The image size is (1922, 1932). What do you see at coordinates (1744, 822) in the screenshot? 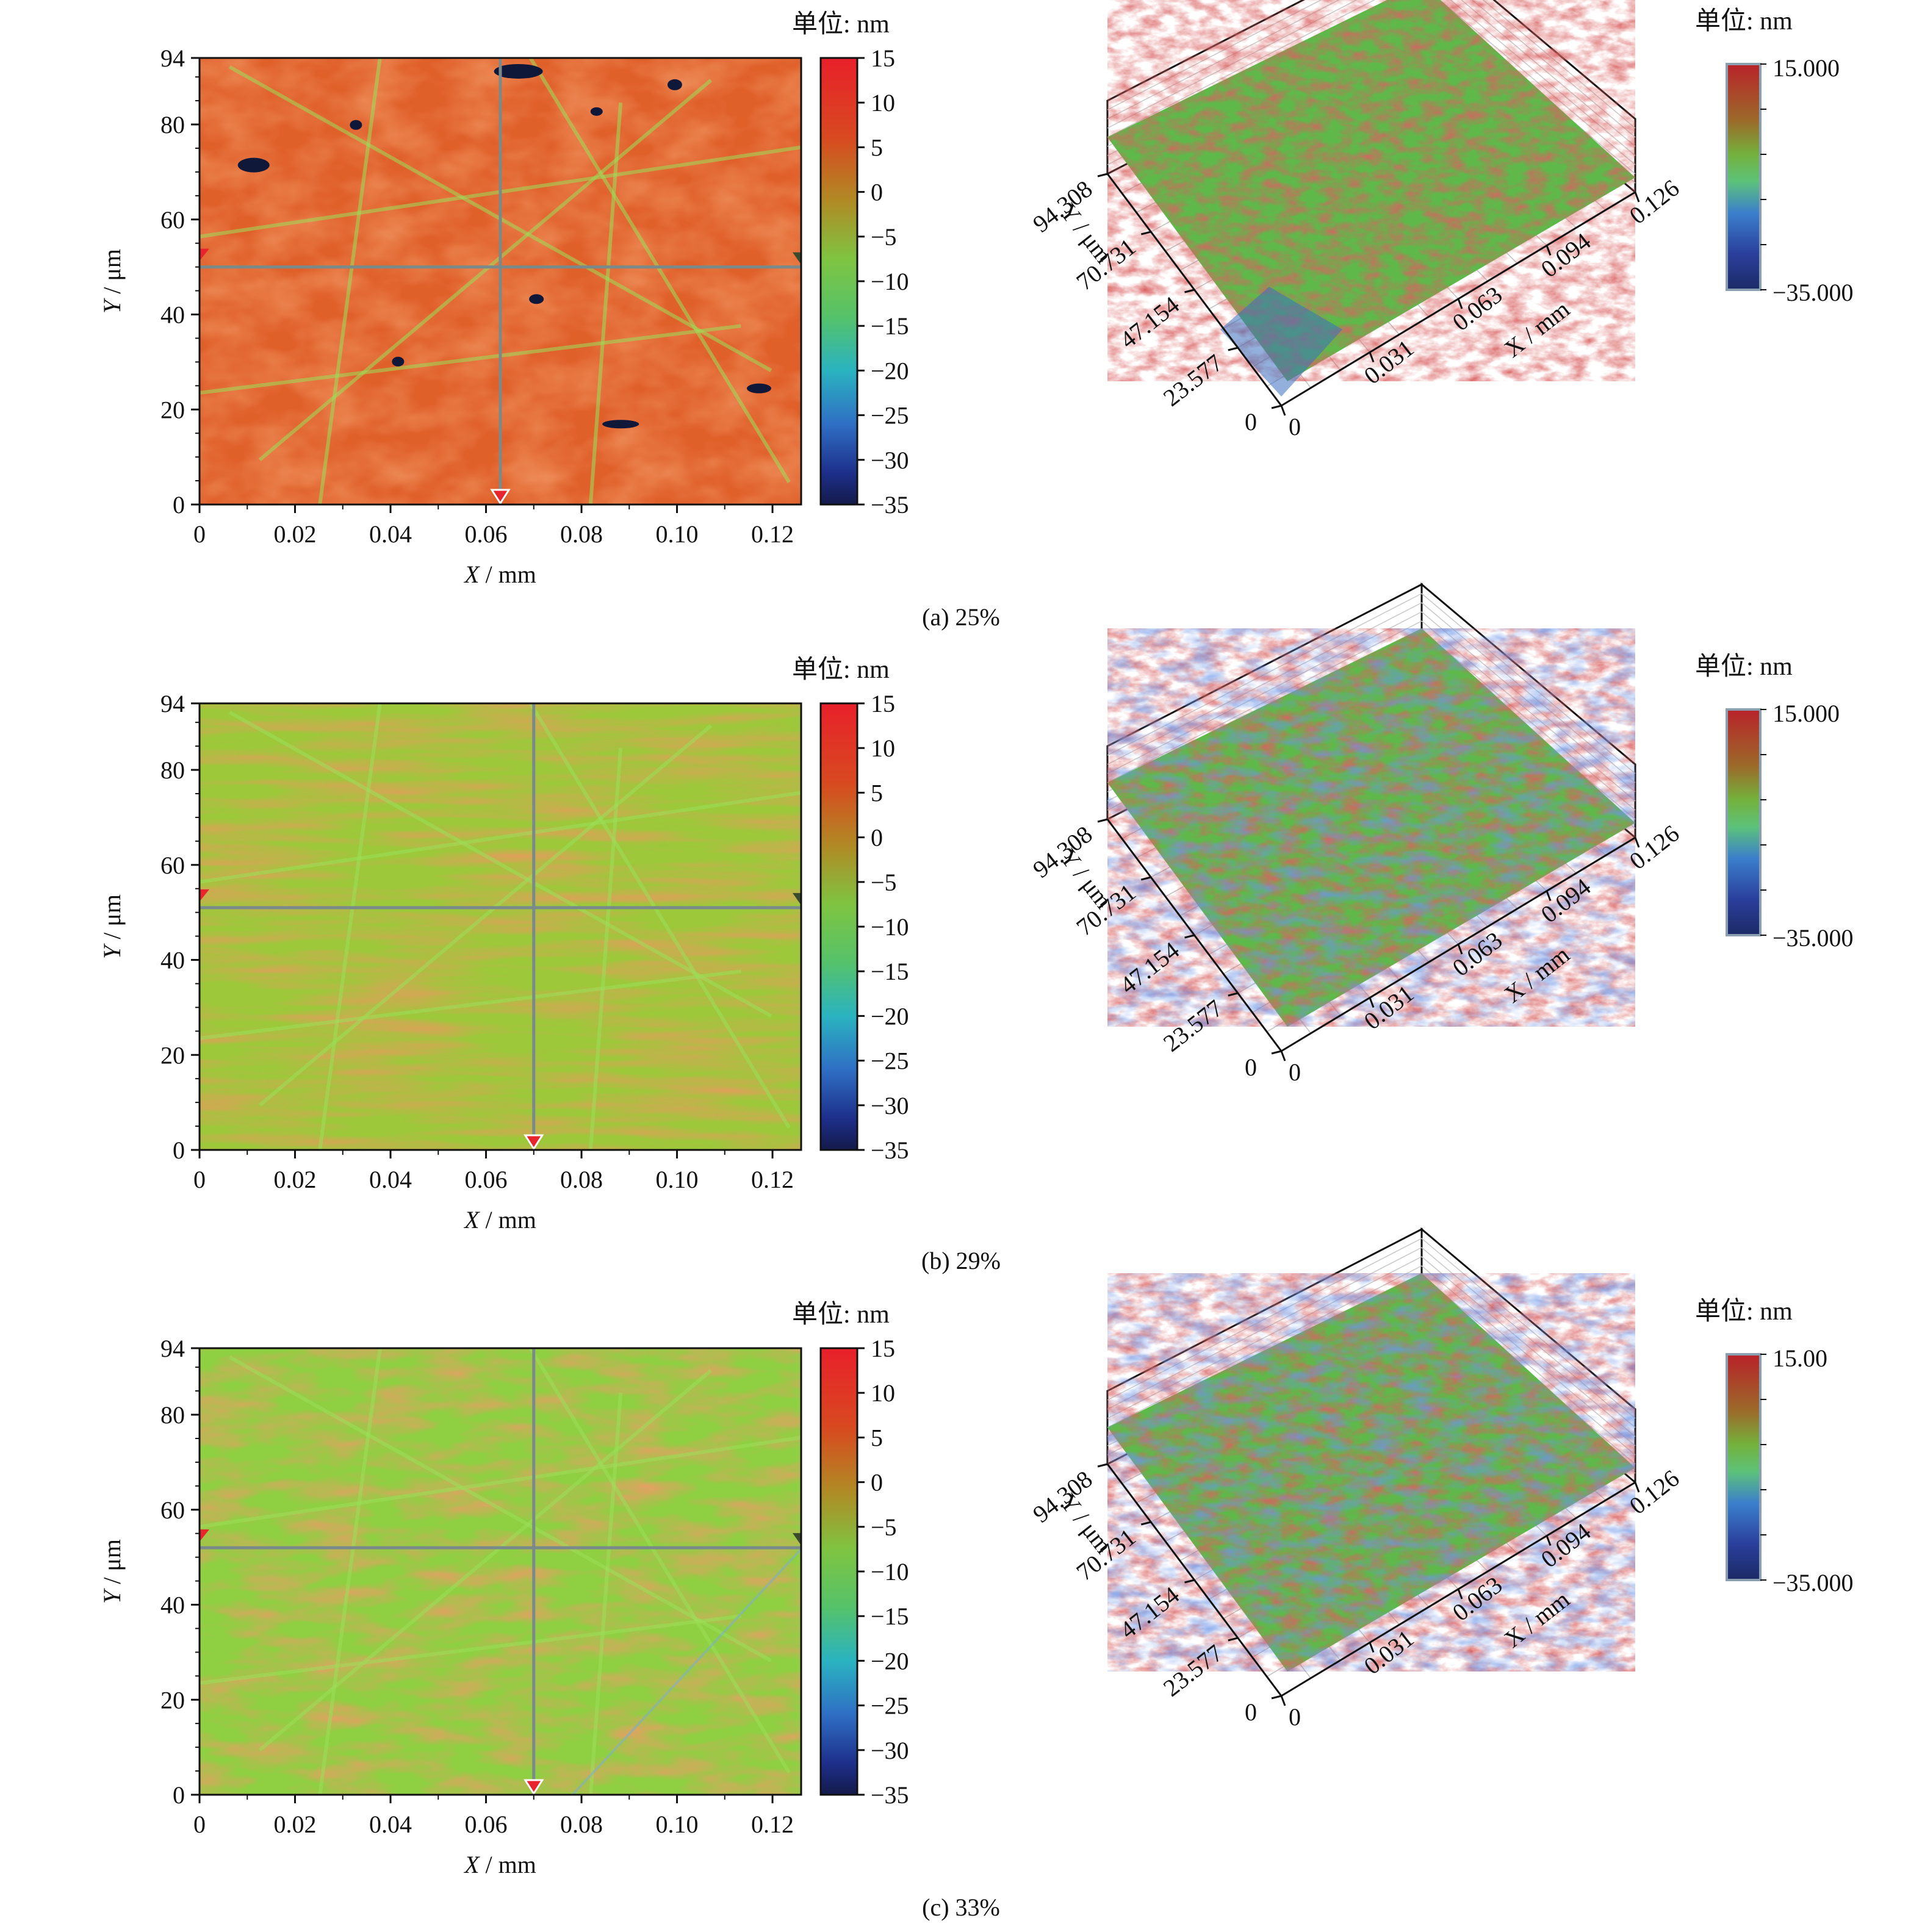
I see `colorbar-3d-gradient` at bounding box center [1744, 822].